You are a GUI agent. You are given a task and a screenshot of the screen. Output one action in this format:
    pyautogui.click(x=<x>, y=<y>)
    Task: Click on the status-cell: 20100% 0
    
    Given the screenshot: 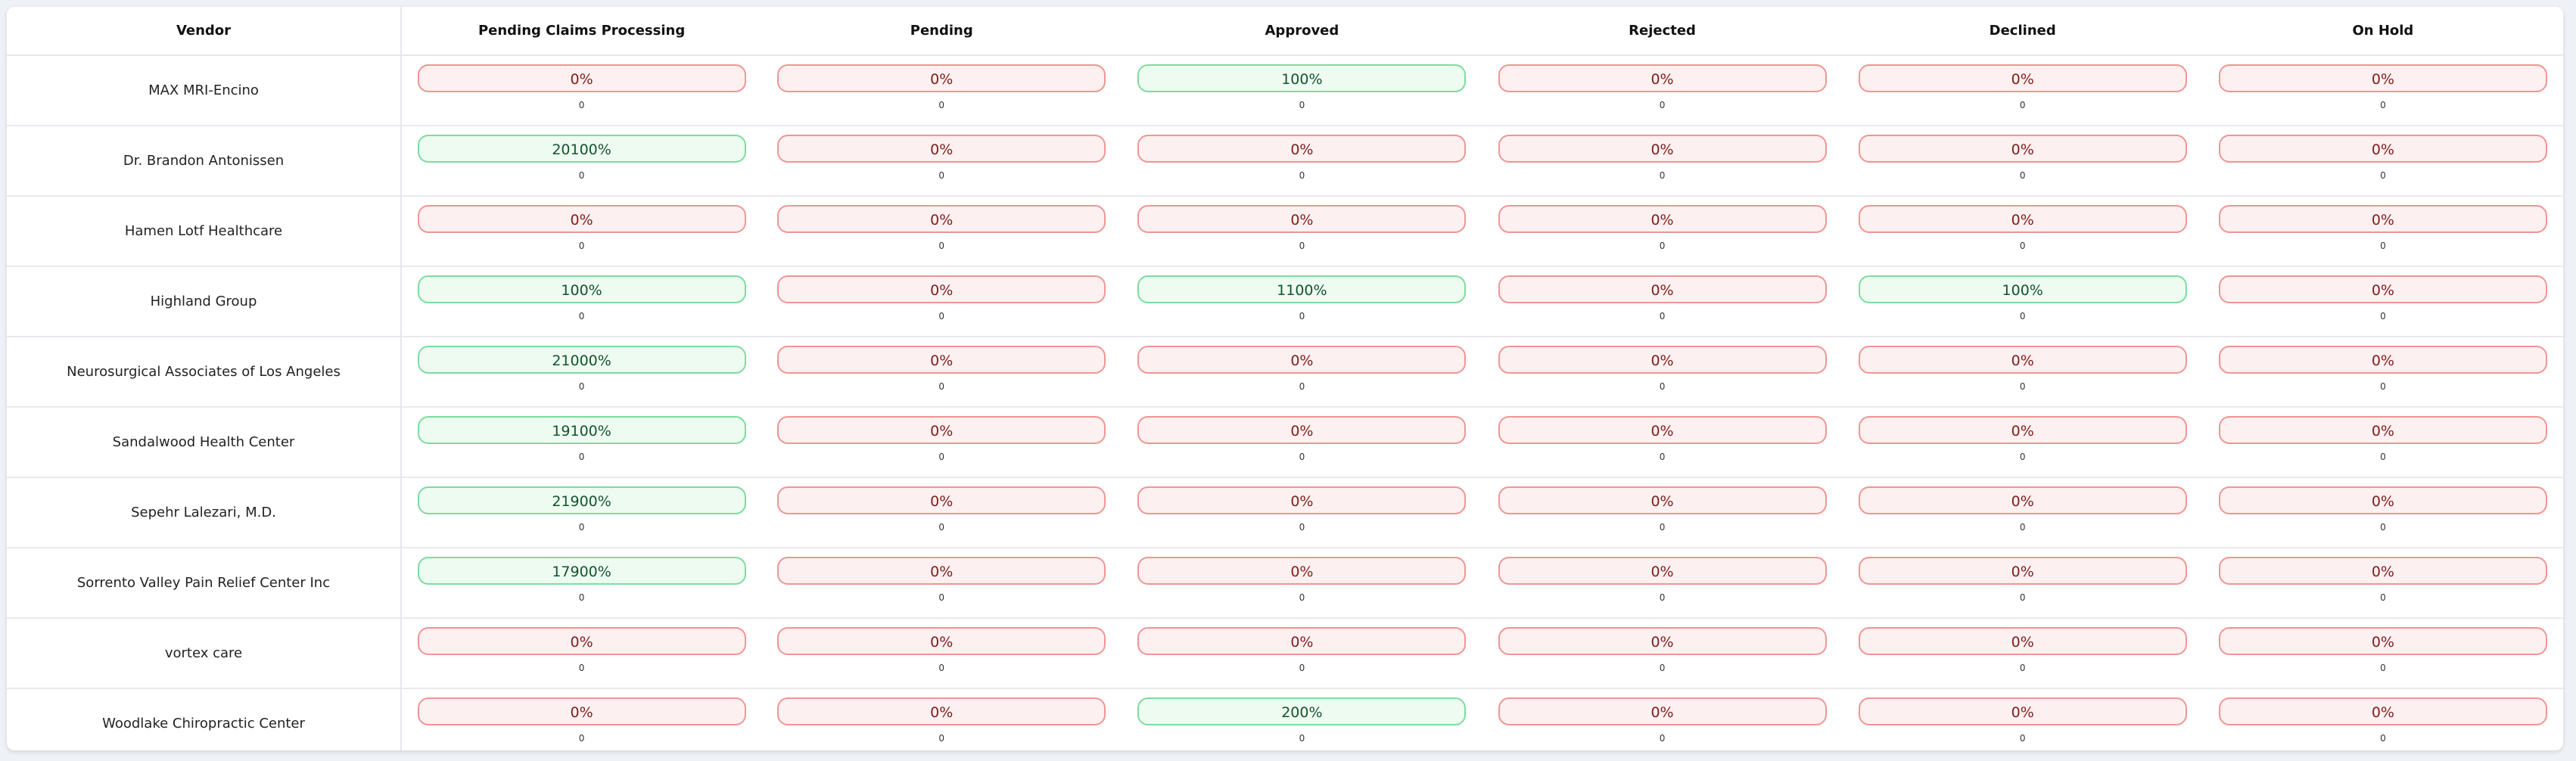 What is the action you would take?
    pyautogui.click(x=581, y=161)
    